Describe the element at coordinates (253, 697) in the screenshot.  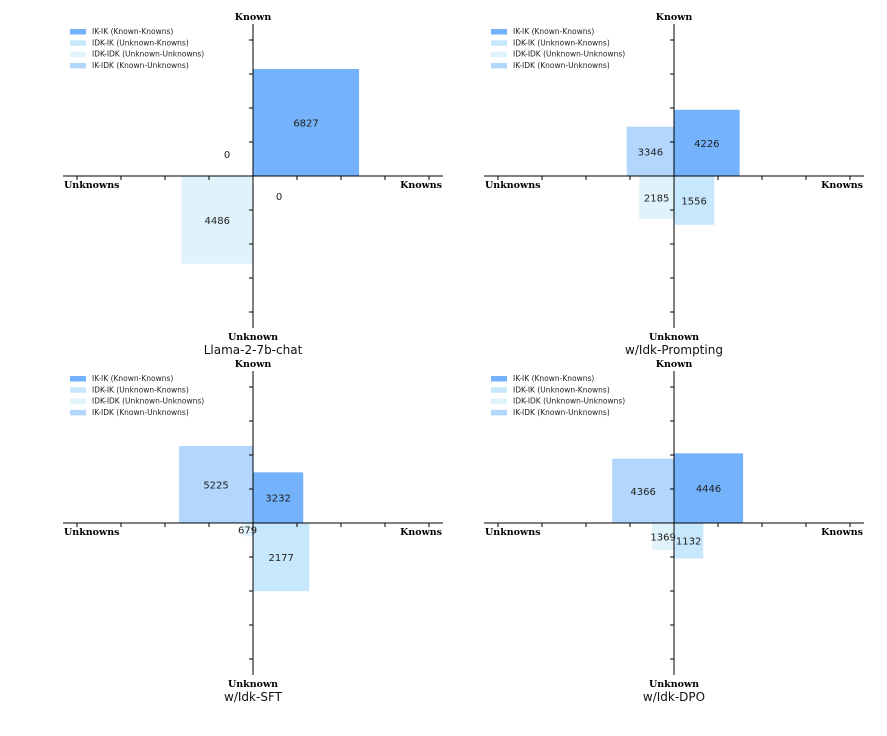
I see `panel-caption: w/Idk-SFT` at that location.